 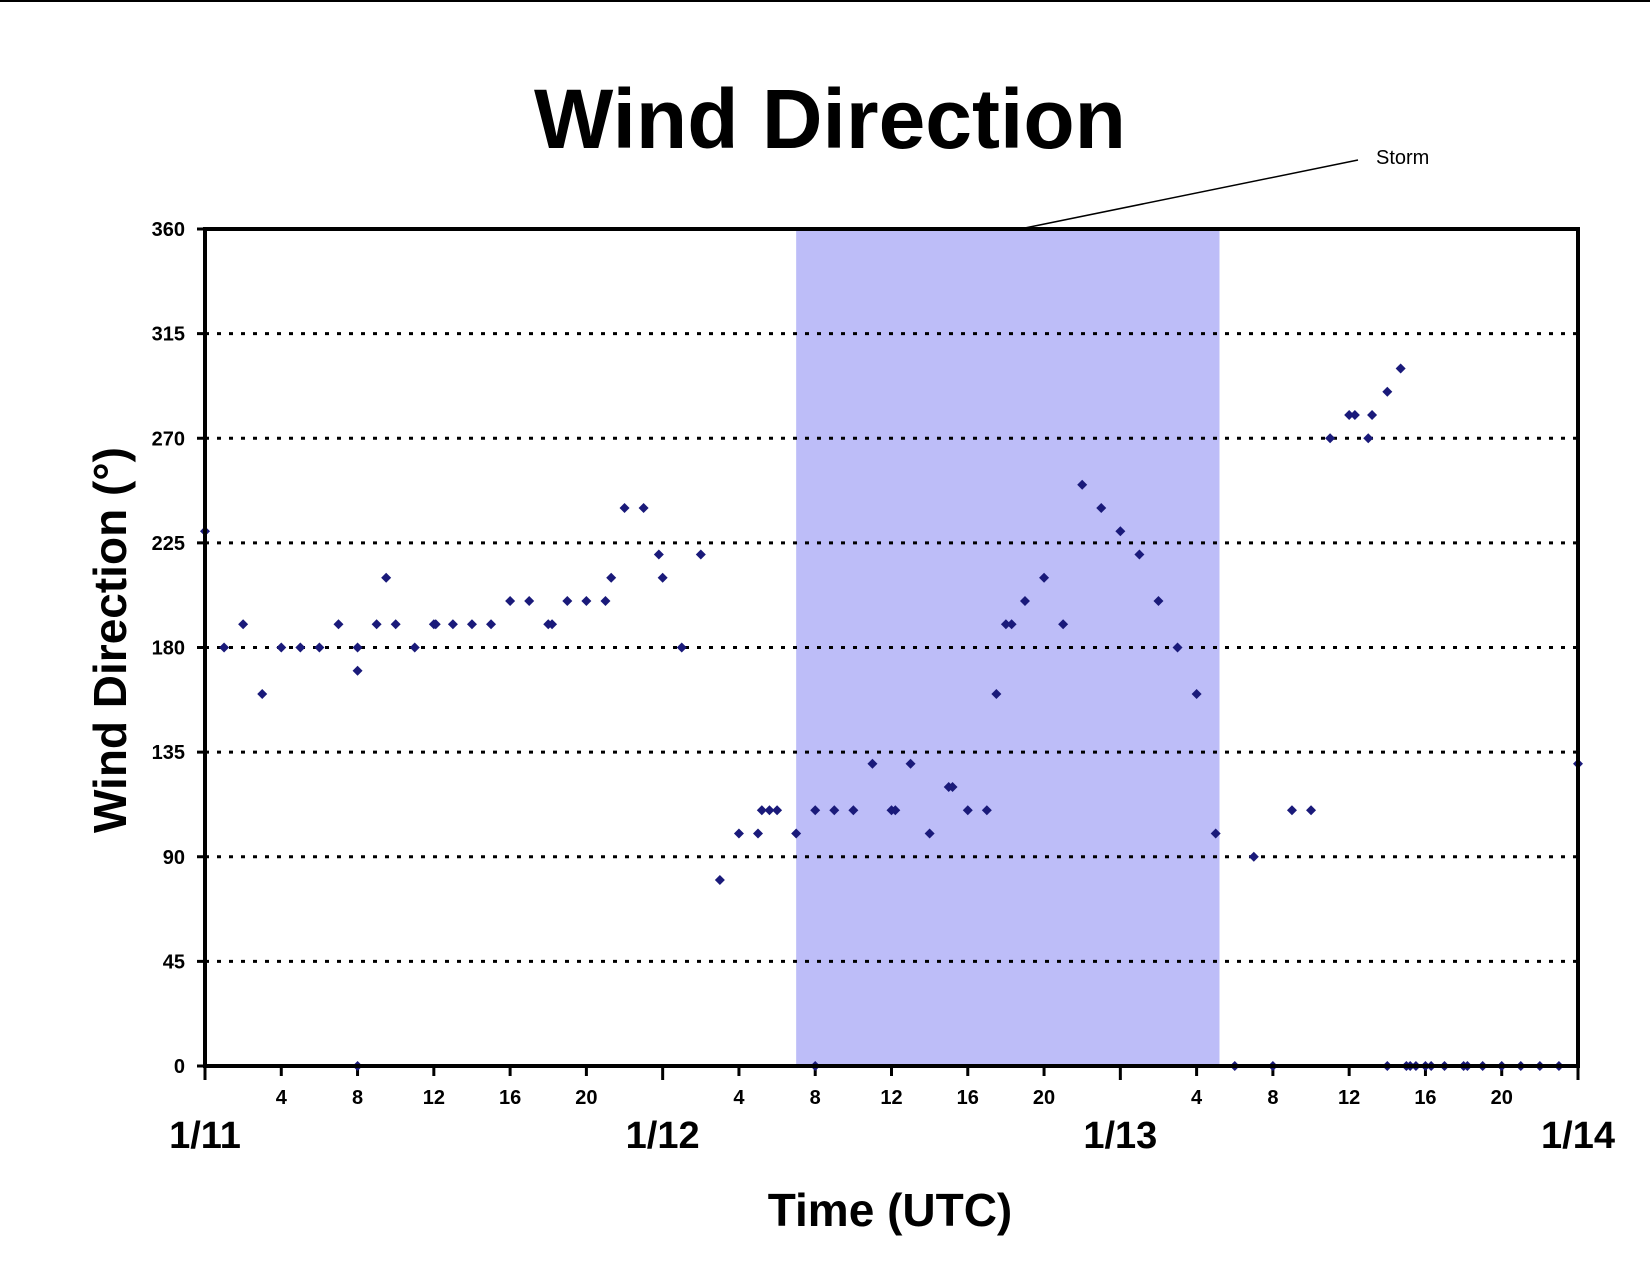 What do you see at coordinates (892, 1111) in the screenshot?
I see `x-axis-ticks: 4 8 12 16 20 4 8 12 16 20 4 8 12 16 20 1/11 1/12 1/13 1/14` at bounding box center [892, 1111].